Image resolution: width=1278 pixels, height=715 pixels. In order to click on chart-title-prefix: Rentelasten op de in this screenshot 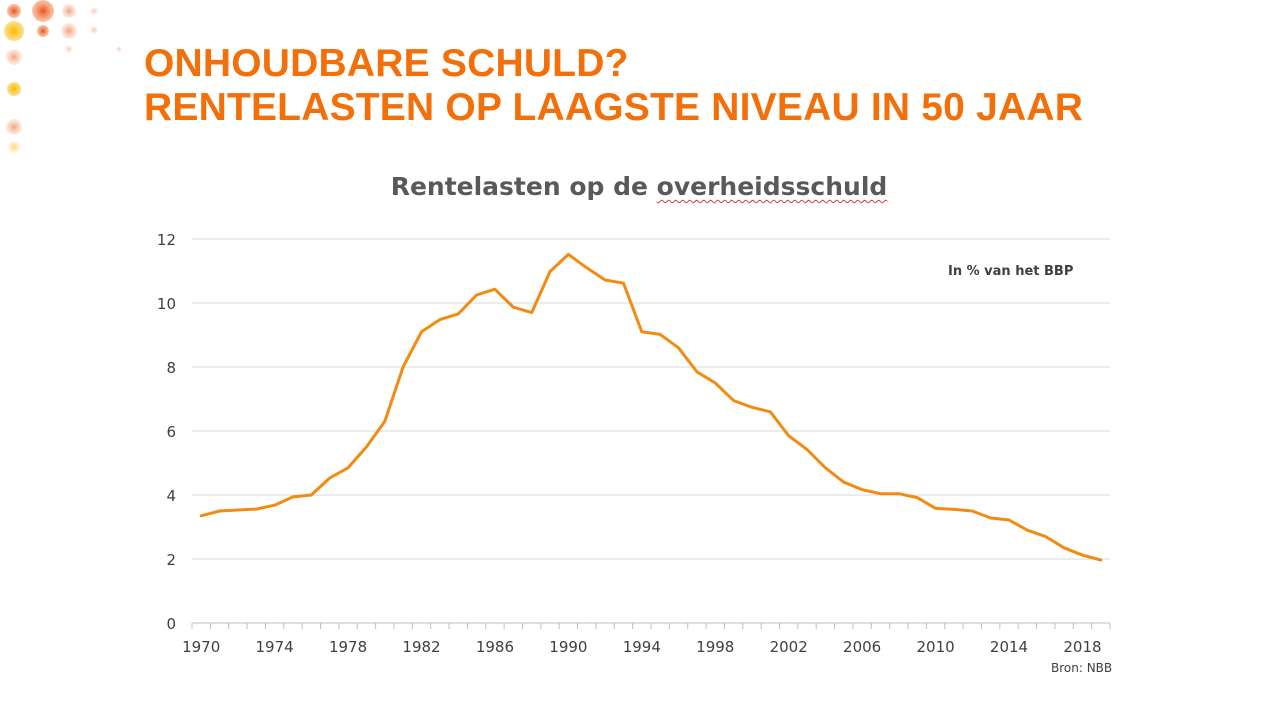, I will do `click(523, 186)`.